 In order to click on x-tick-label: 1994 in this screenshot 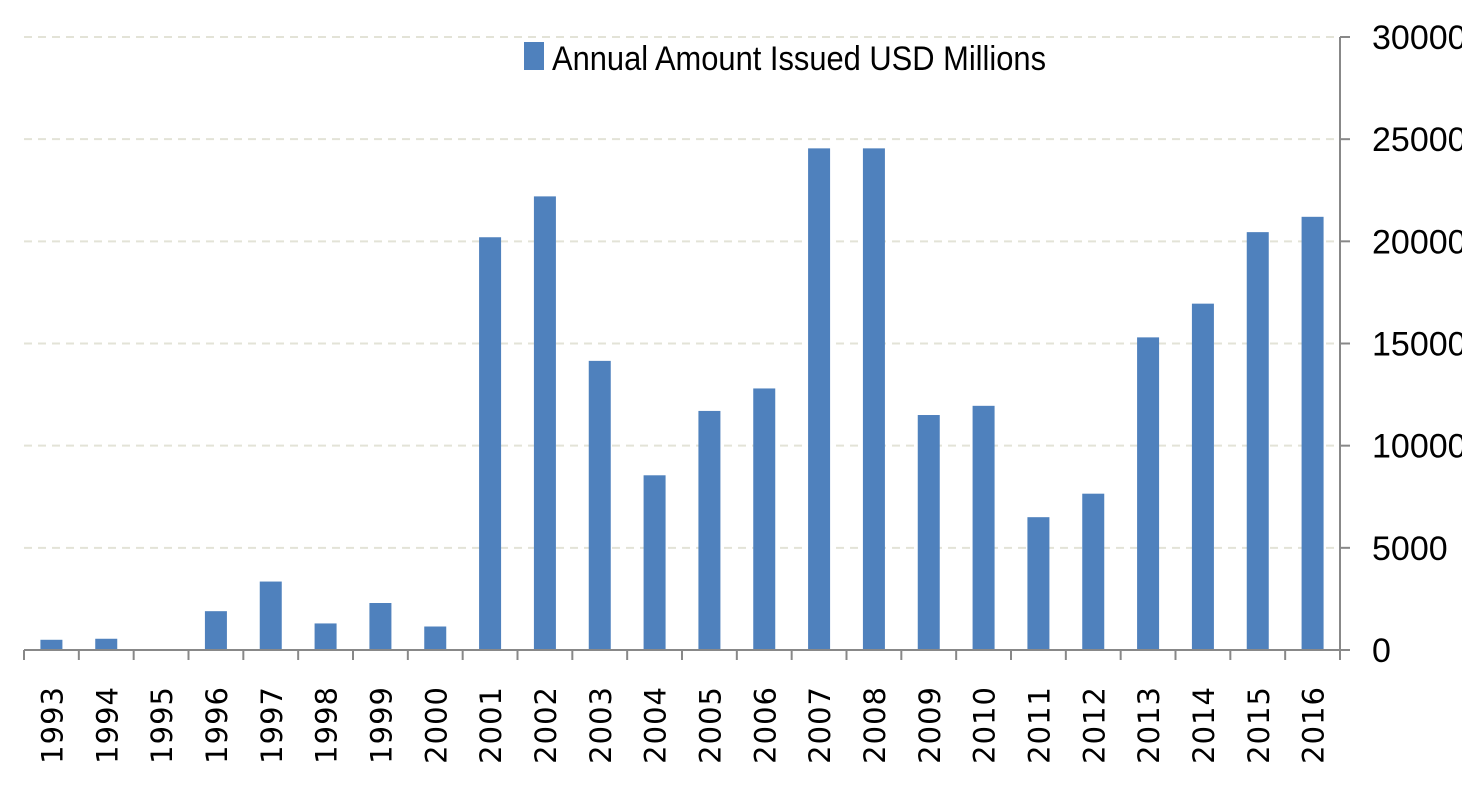, I will do `click(107, 725)`.